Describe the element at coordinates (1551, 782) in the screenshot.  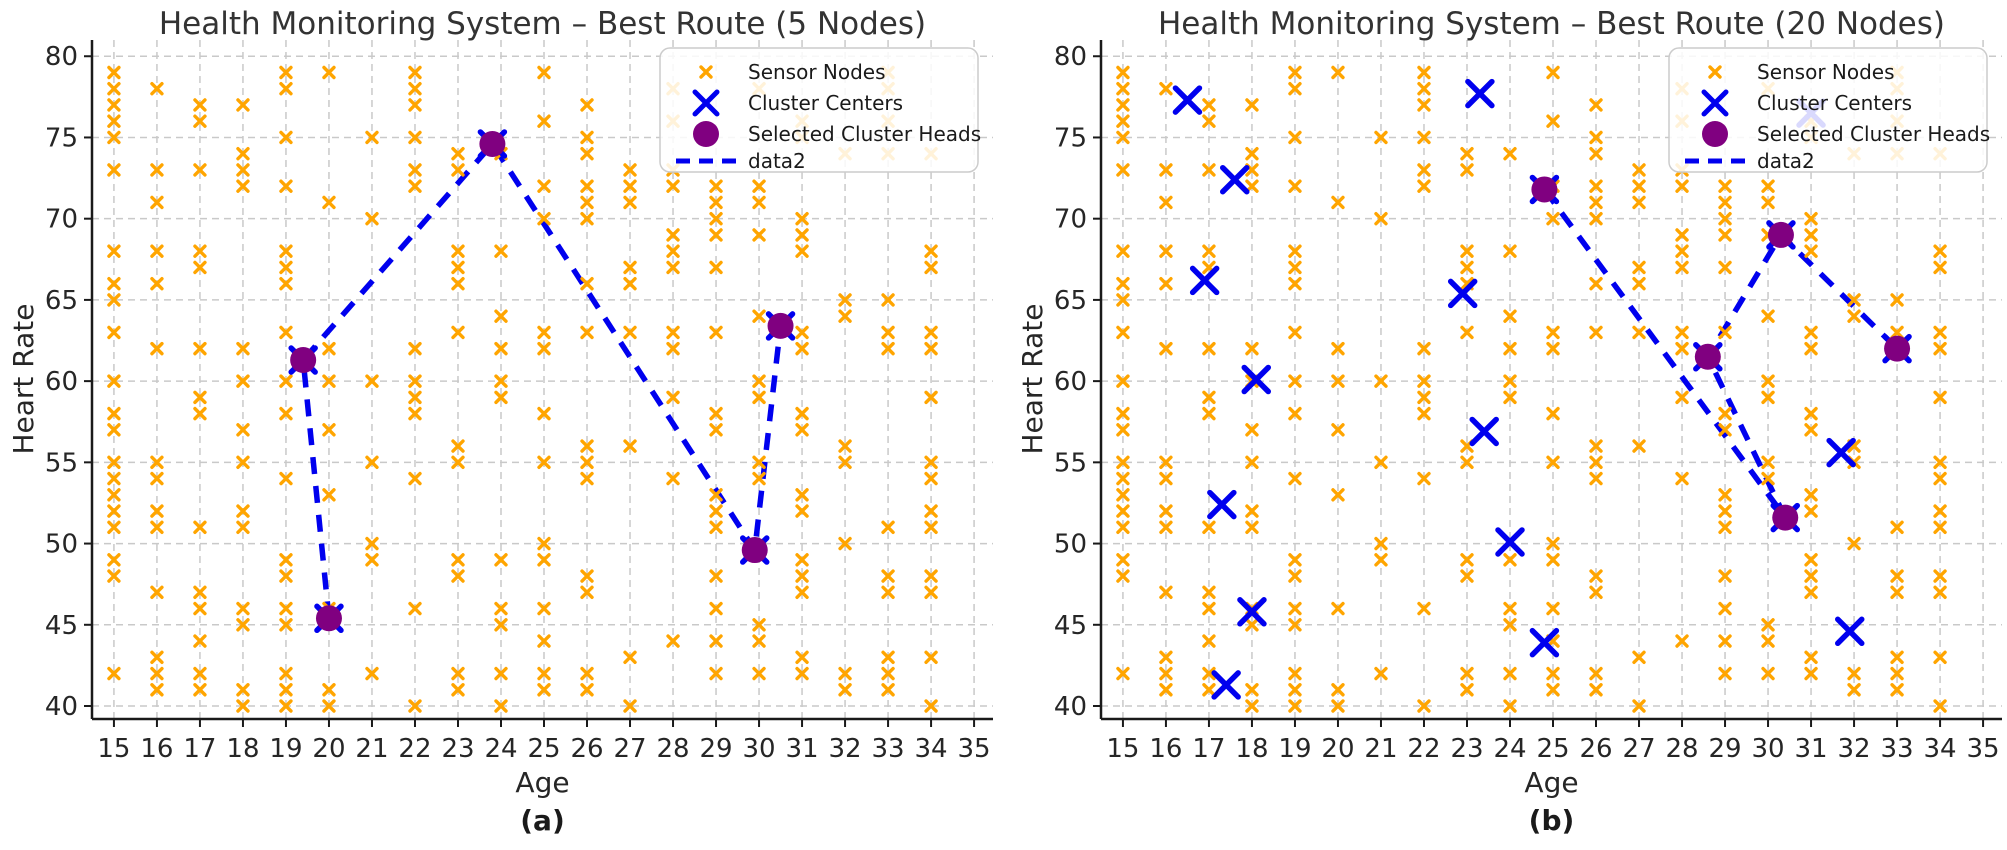
I see `panel-b-xlabel: Age` at that location.